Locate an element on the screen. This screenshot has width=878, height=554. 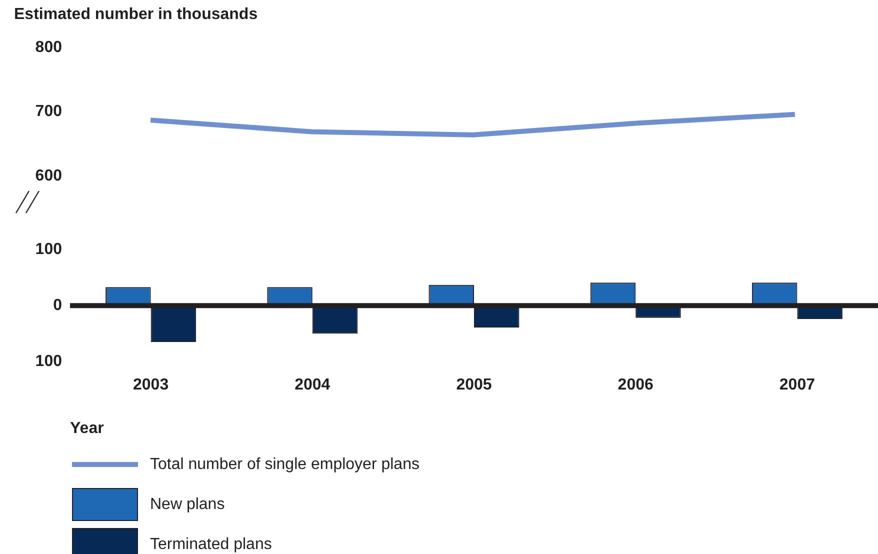
legend-label: Terminated plans is located at coordinates (211, 545).